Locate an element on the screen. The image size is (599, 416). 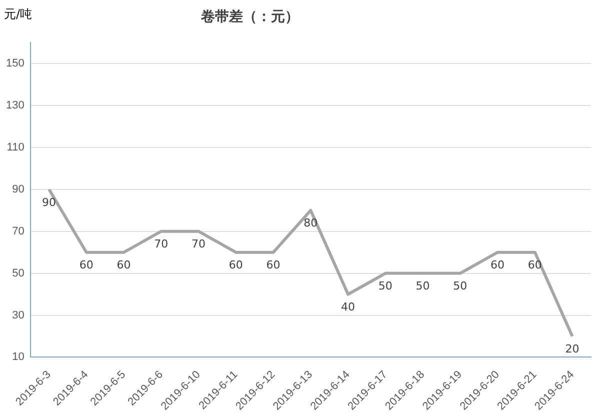
y-tick-label: 110 is located at coordinates (15, 148).